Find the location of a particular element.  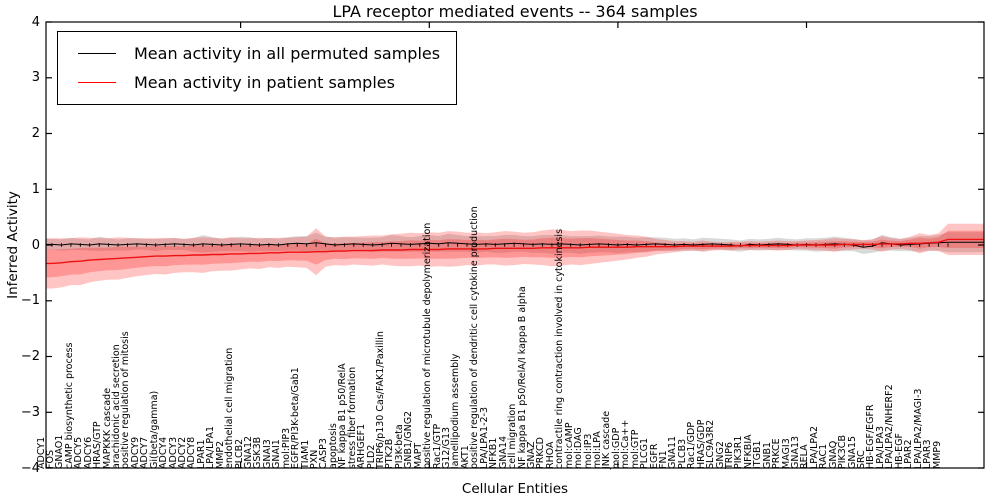

legend-item-permuted: Mean activity in all permuted samples is located at coordinates (255, 53).